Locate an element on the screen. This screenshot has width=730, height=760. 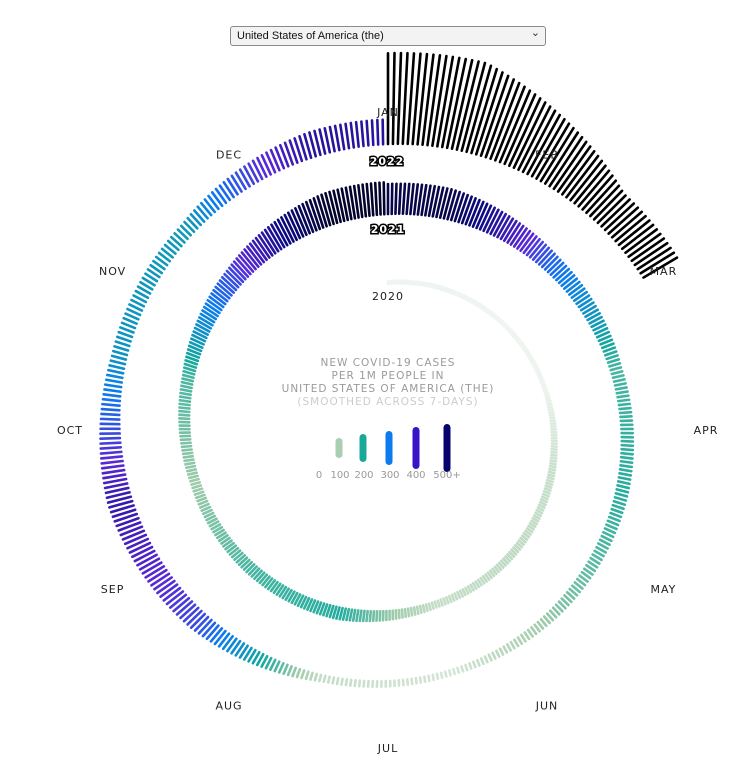
center-title-line4: (SMOOTHED ACROSS 7-DAYS) is located at coordinates (387, 402).